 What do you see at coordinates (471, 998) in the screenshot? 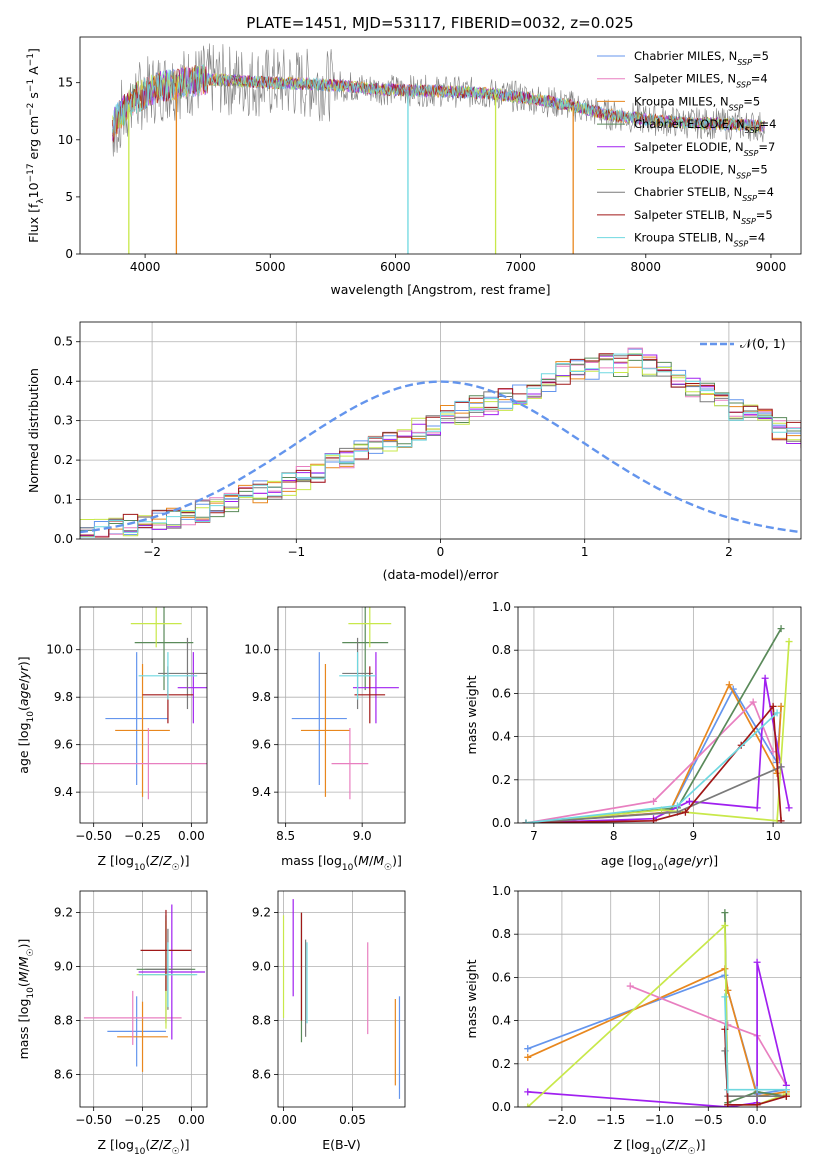
I see `weight_vs_Z-ylabel: mass weight` at bounding box center [471, 998].